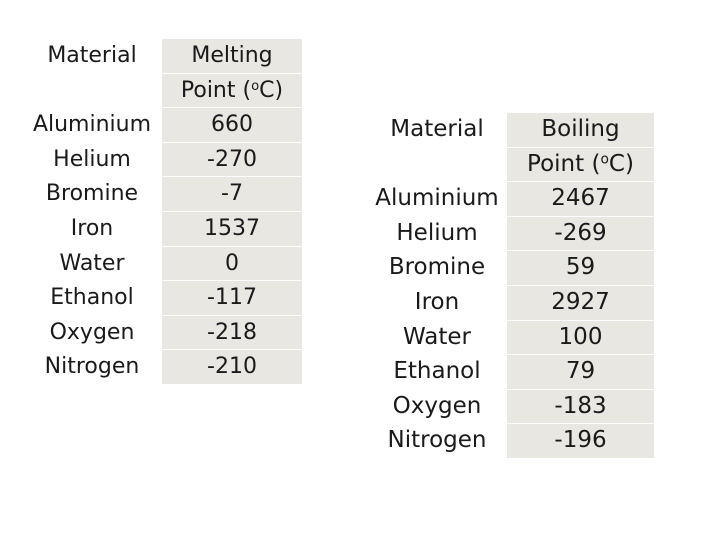  What do you see at coordinates (580, 233) in the screenshot?
I see `boiling-point-cell: -269` at bounding box center [580, 233].